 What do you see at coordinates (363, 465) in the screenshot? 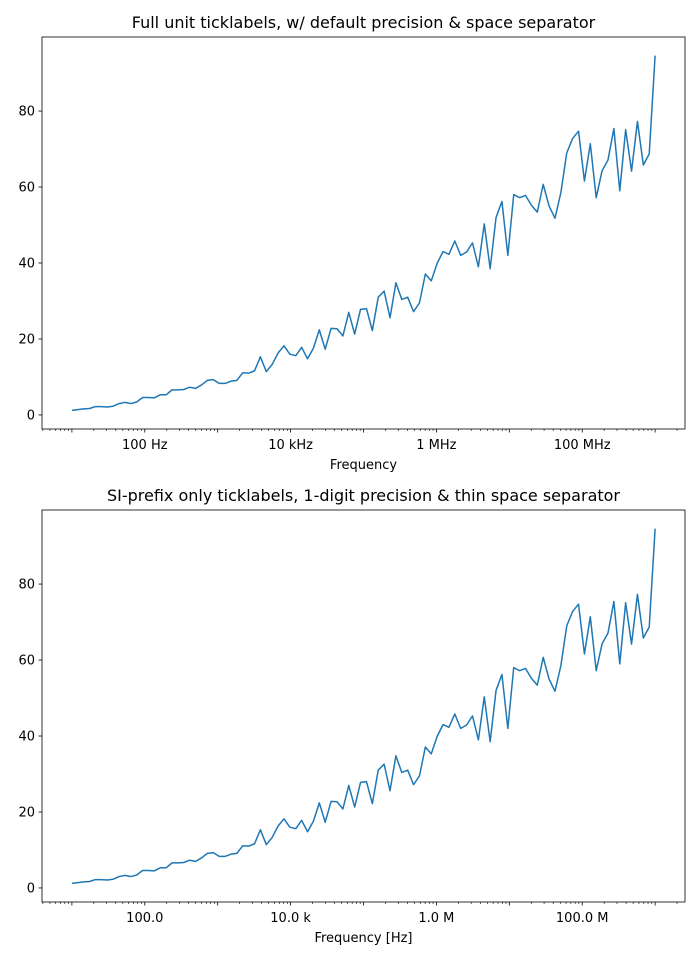
I see `x-axis-label: Frequency` at bounding box center [363, 465].